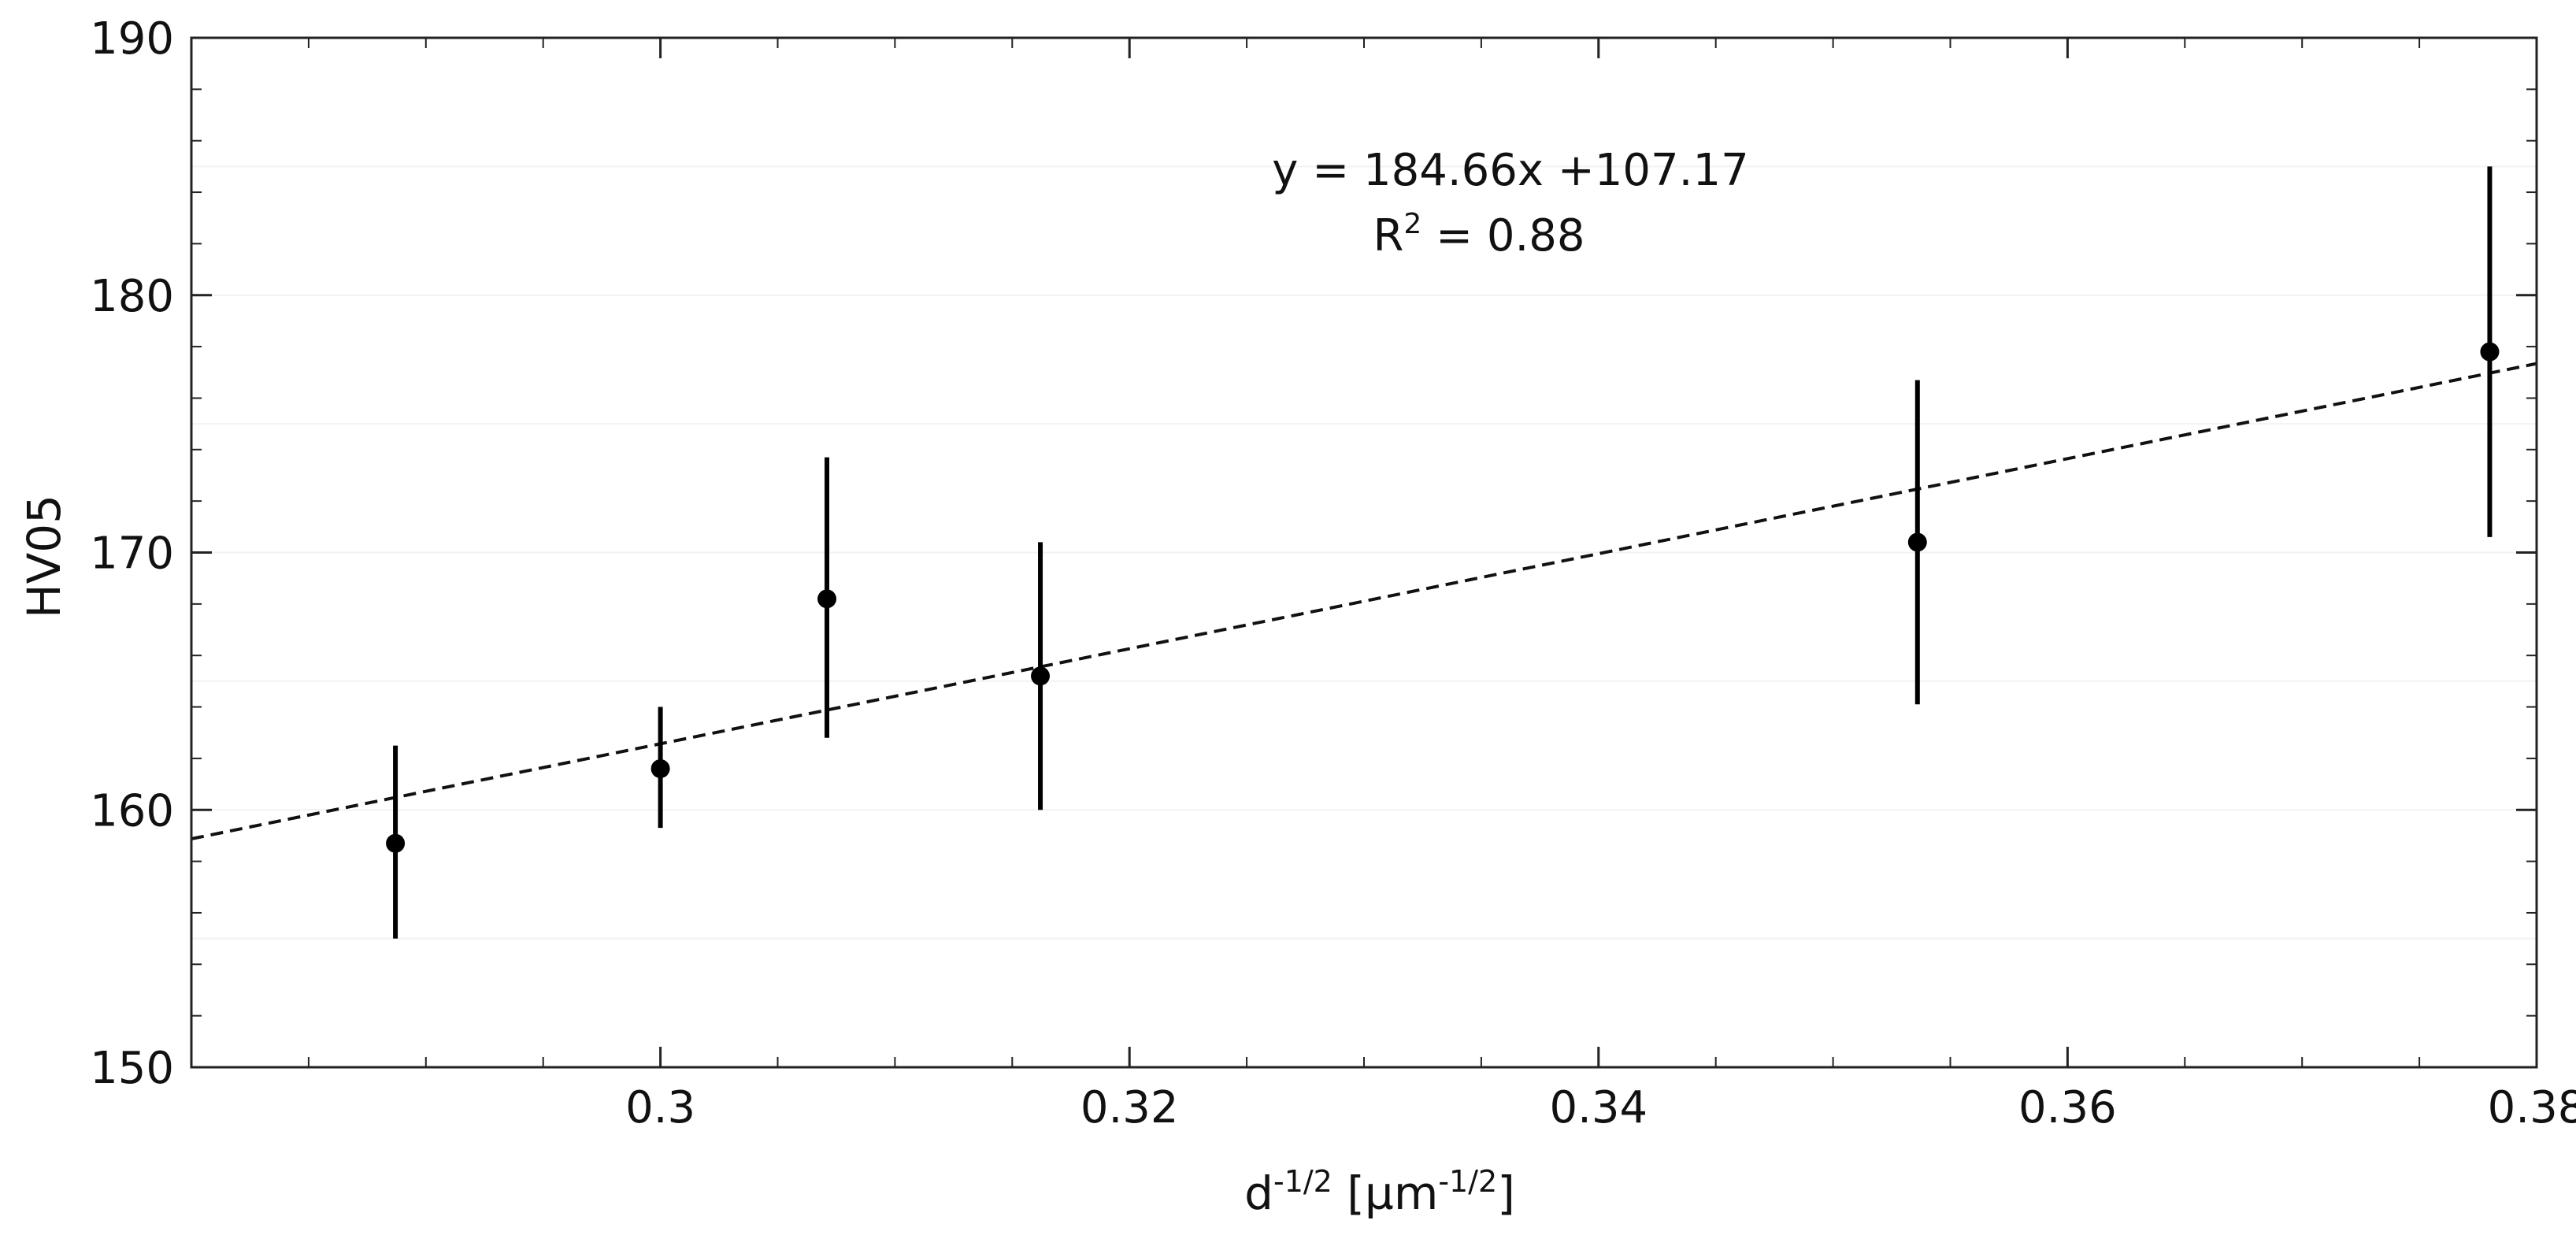 The width and height of the screenshot is (2576, 1235). I want to click on x-axis-unit-exp: -1/2, so click(1467, 1181).